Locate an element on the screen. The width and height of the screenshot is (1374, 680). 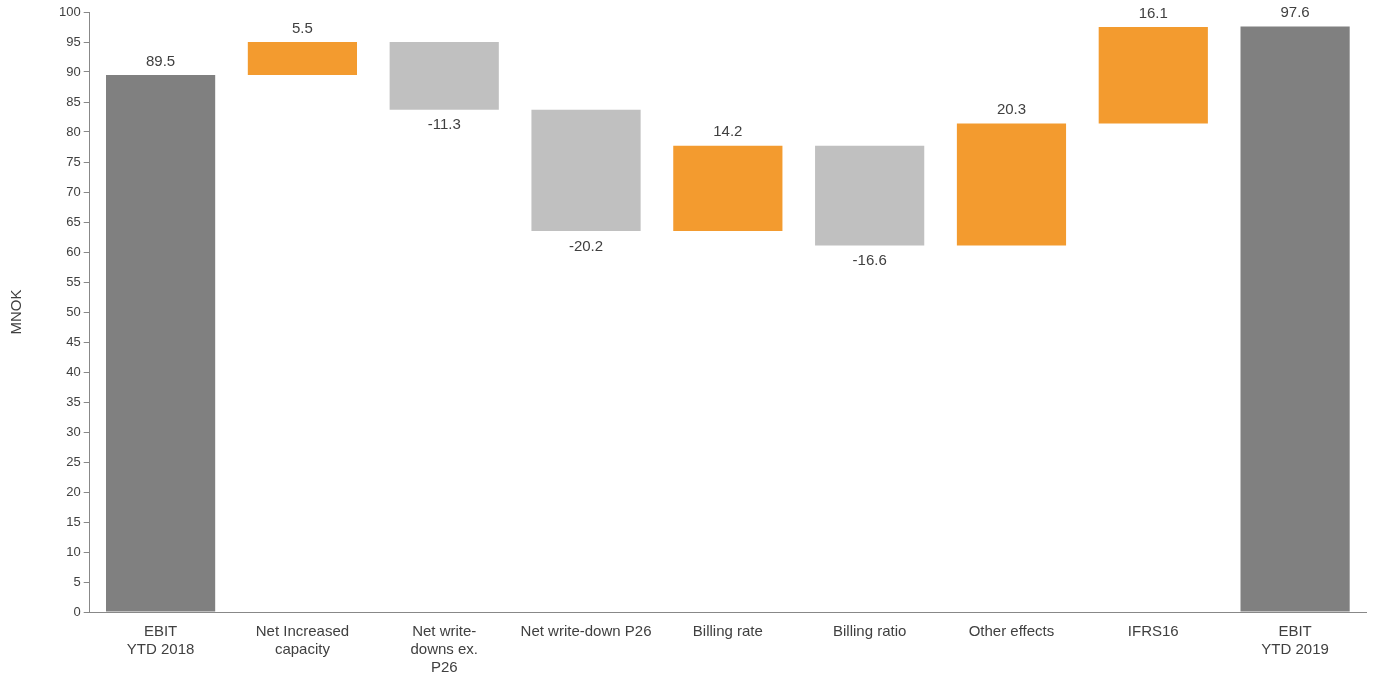
x-tick-label: IFRS16 is located at coordinates (1153, 631).